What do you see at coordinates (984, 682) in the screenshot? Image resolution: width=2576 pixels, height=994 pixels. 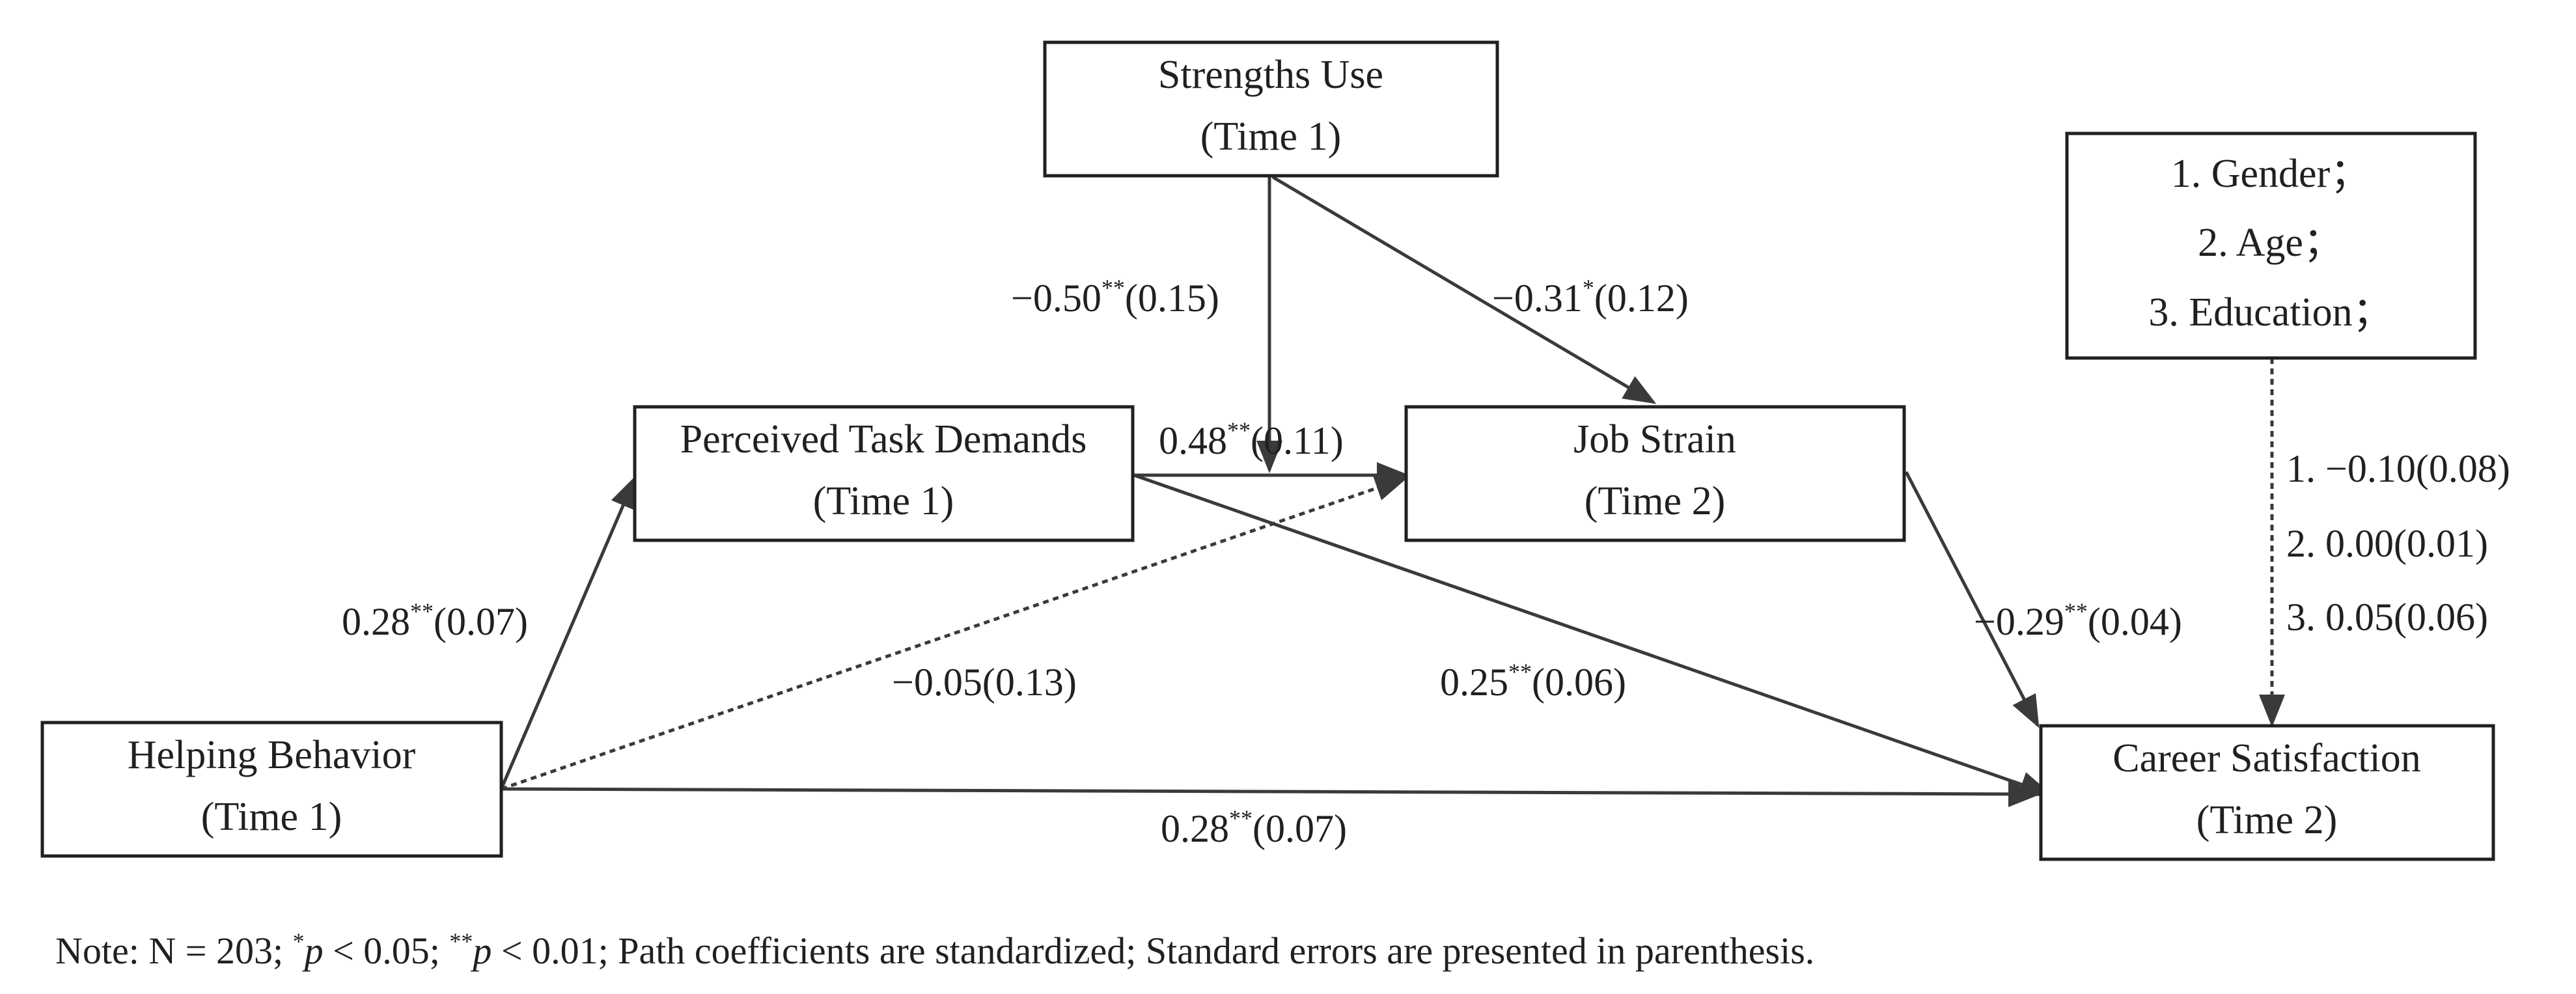 I see `coef-hb-to-jobstrain: −0.05(0.13)` at bounding box center [984, 682].